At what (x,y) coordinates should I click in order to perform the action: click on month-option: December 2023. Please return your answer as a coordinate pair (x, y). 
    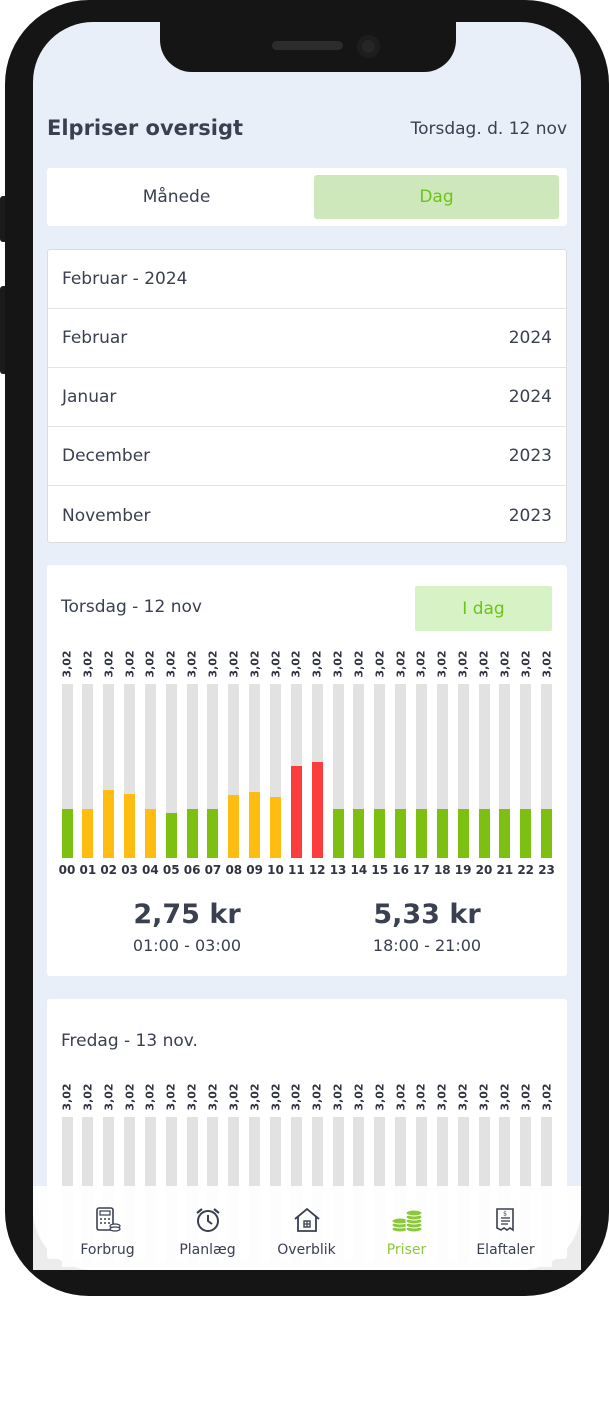
    Looking at the image, I should click on (307, 456).